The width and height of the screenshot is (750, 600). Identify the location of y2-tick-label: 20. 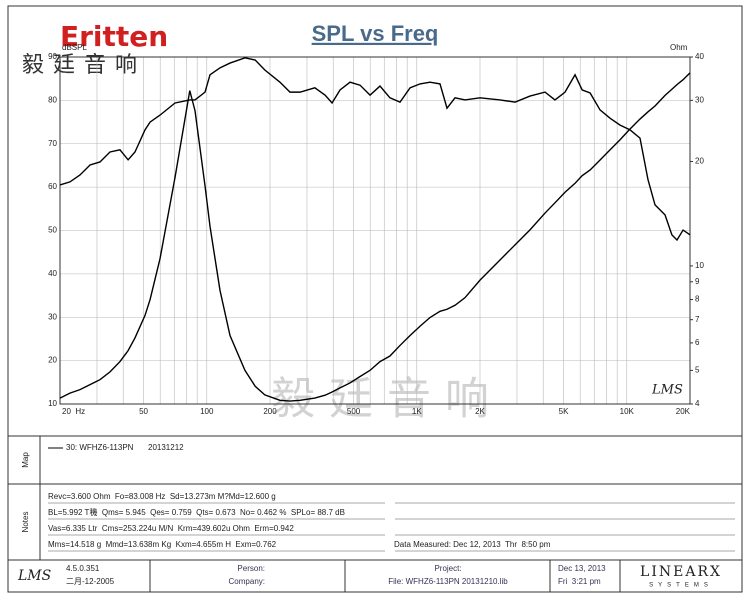
(699, 161).